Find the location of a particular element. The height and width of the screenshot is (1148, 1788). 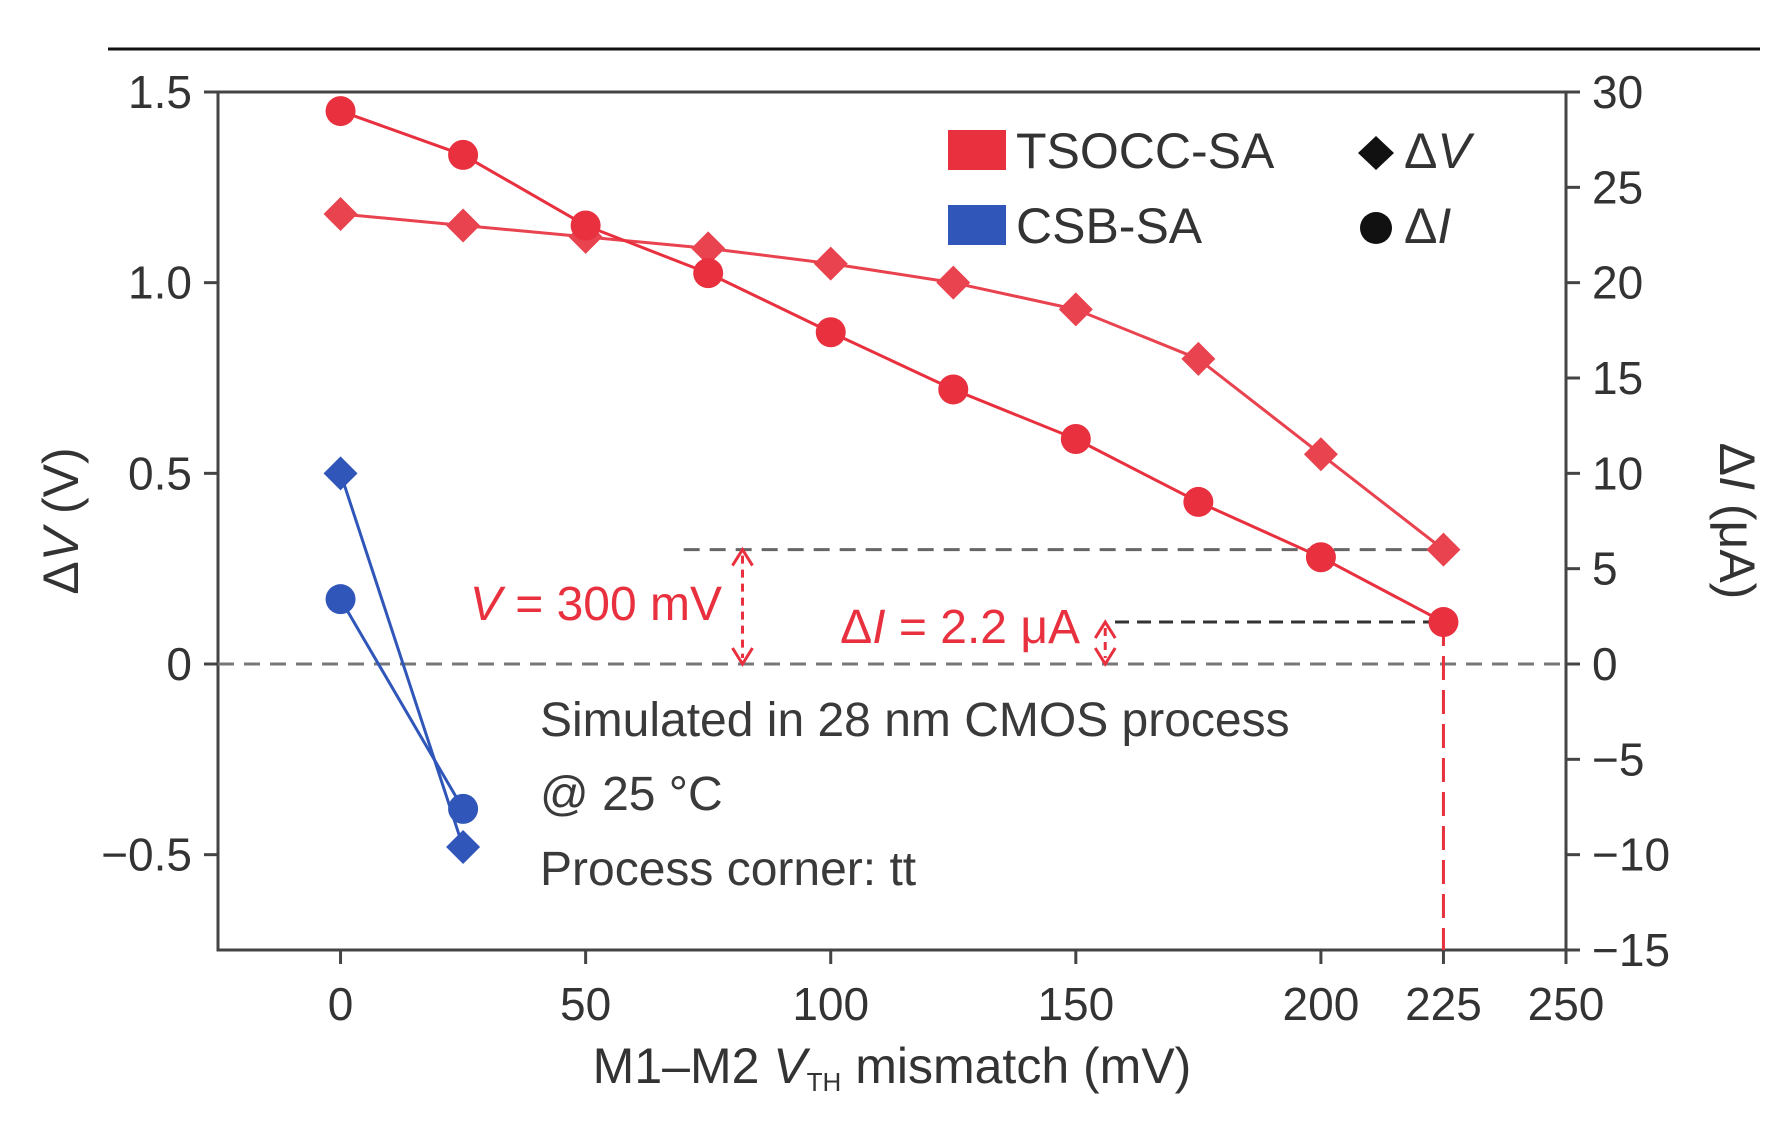

y-left-tick-label: 0.5 is located at coordinates (160, 473).